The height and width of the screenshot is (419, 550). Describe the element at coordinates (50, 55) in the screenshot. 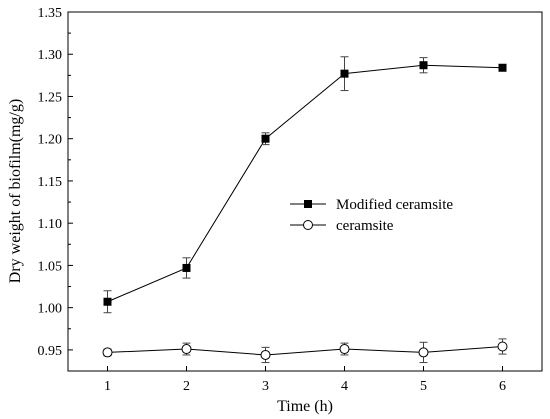

I see `y-tick-label: 1.30` at that location.